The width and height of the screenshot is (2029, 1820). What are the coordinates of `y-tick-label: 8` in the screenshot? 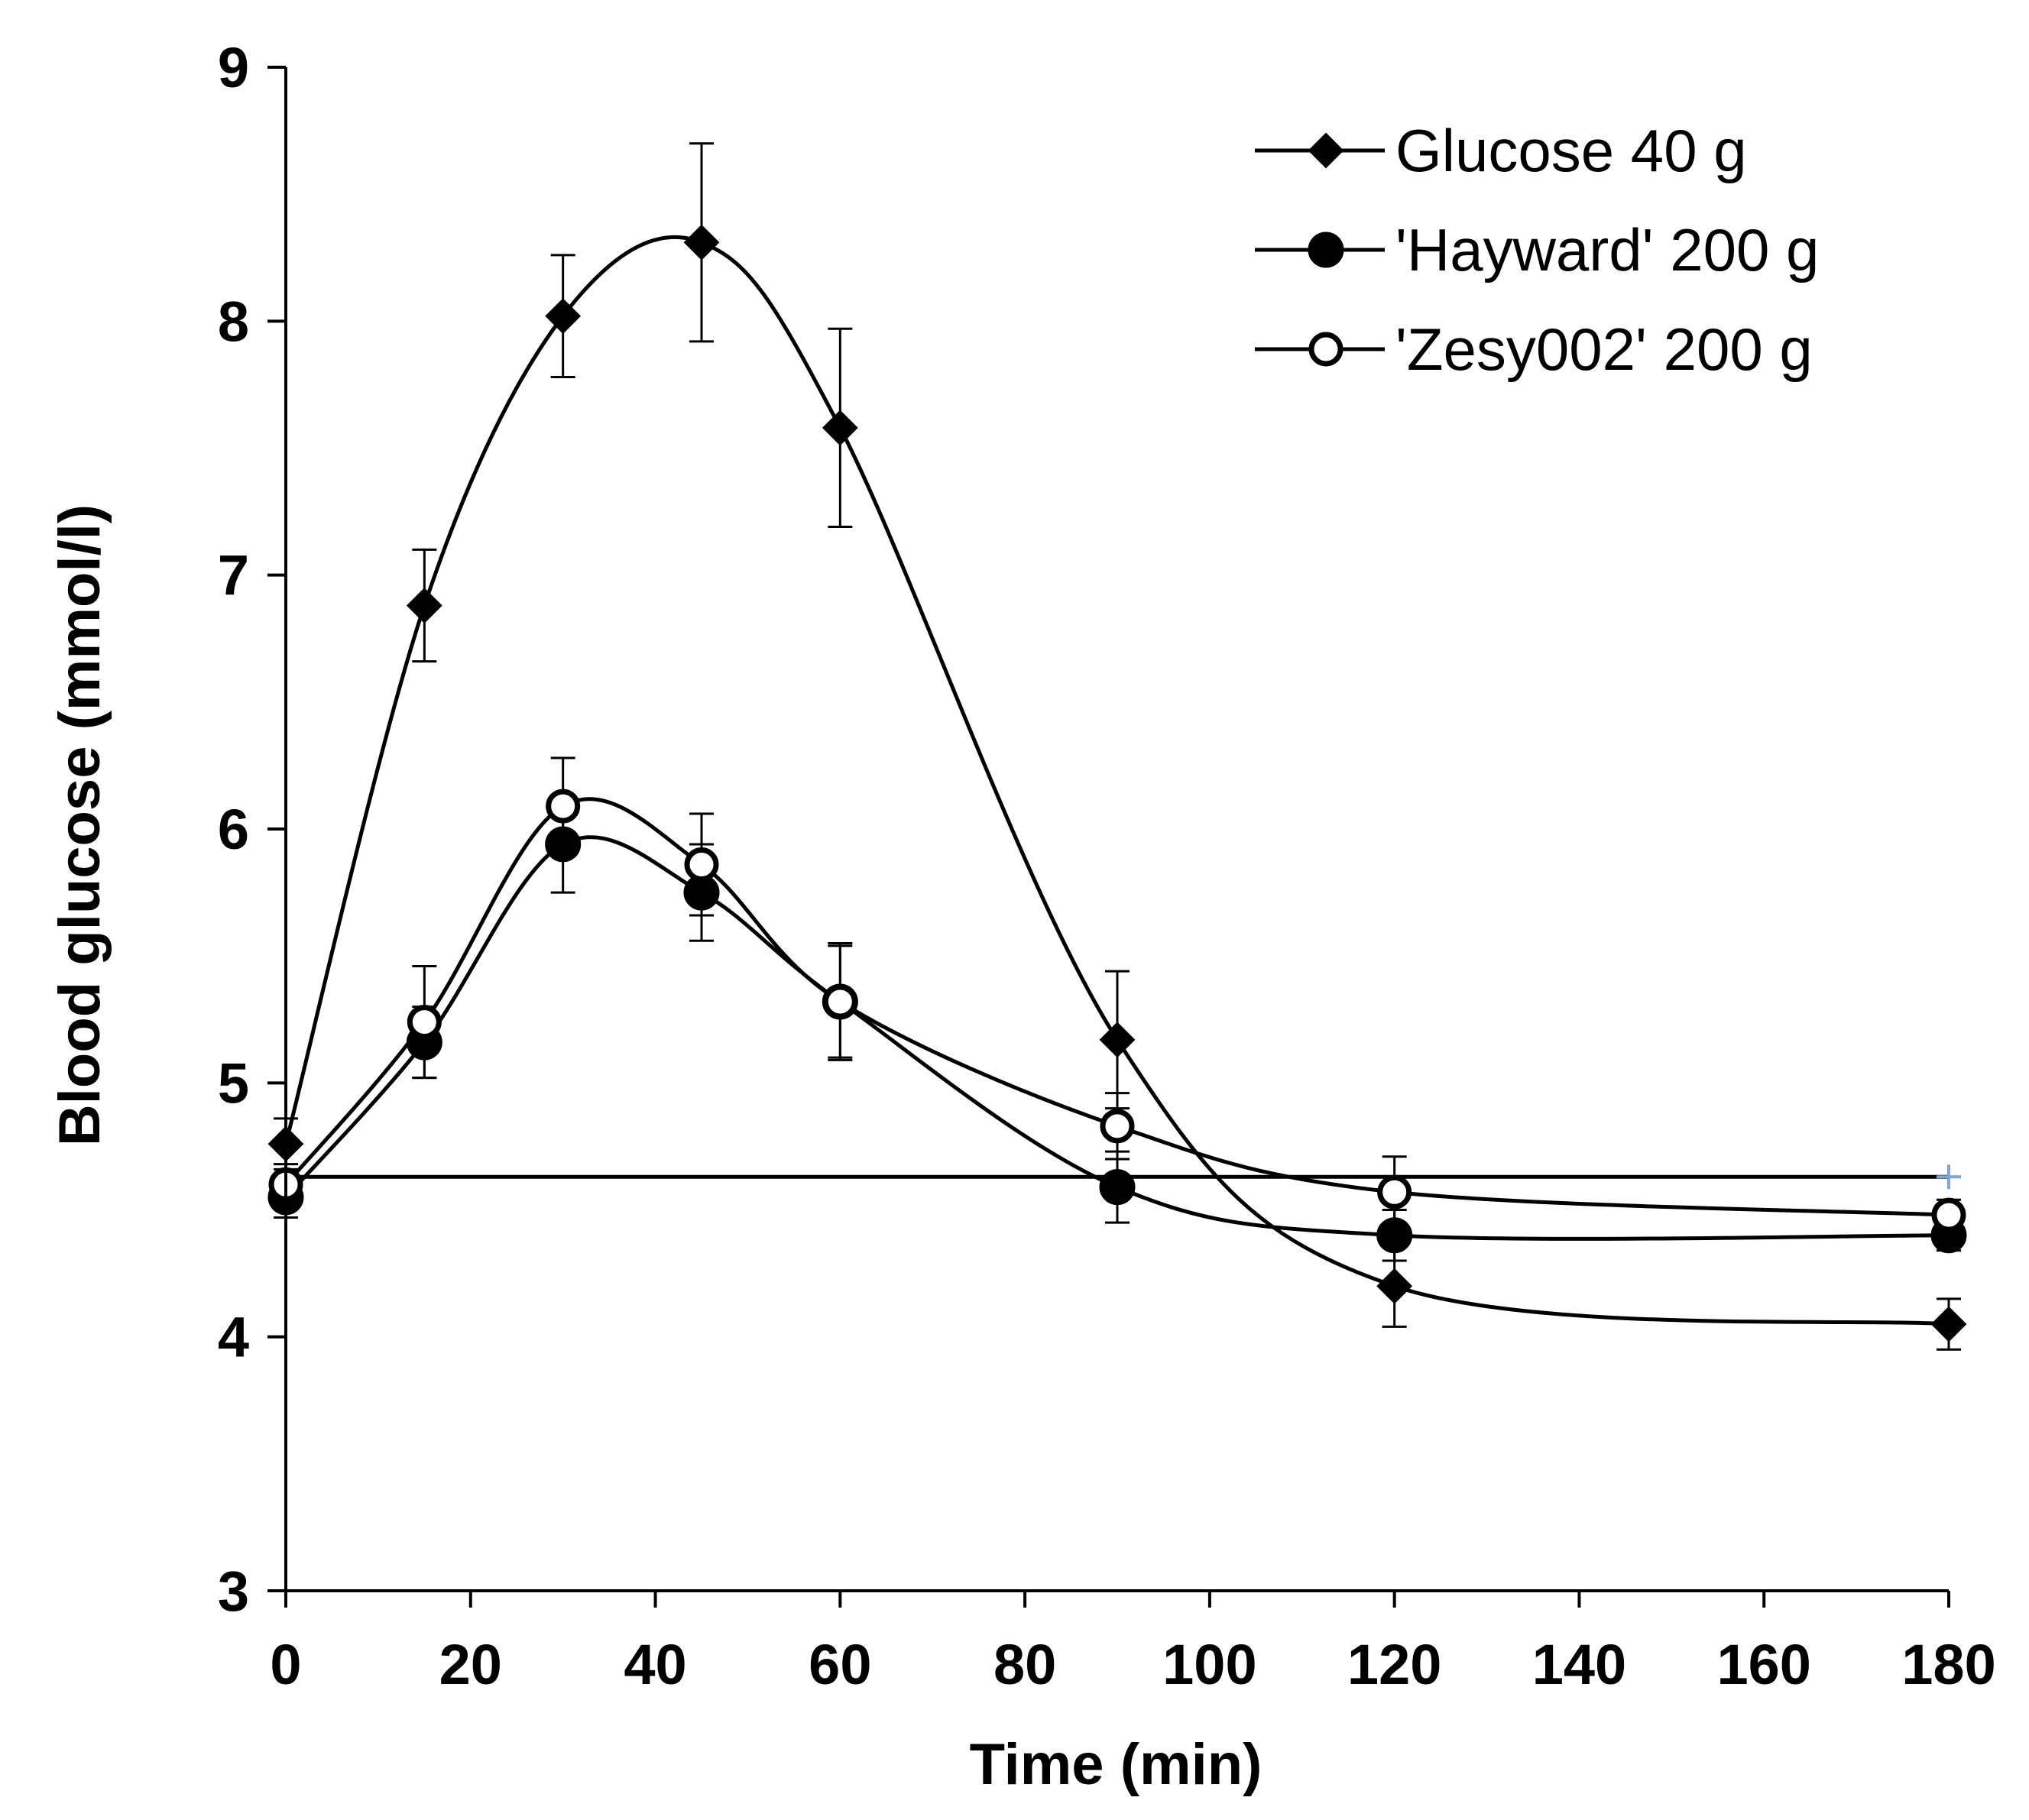 It's located at (233, 321).